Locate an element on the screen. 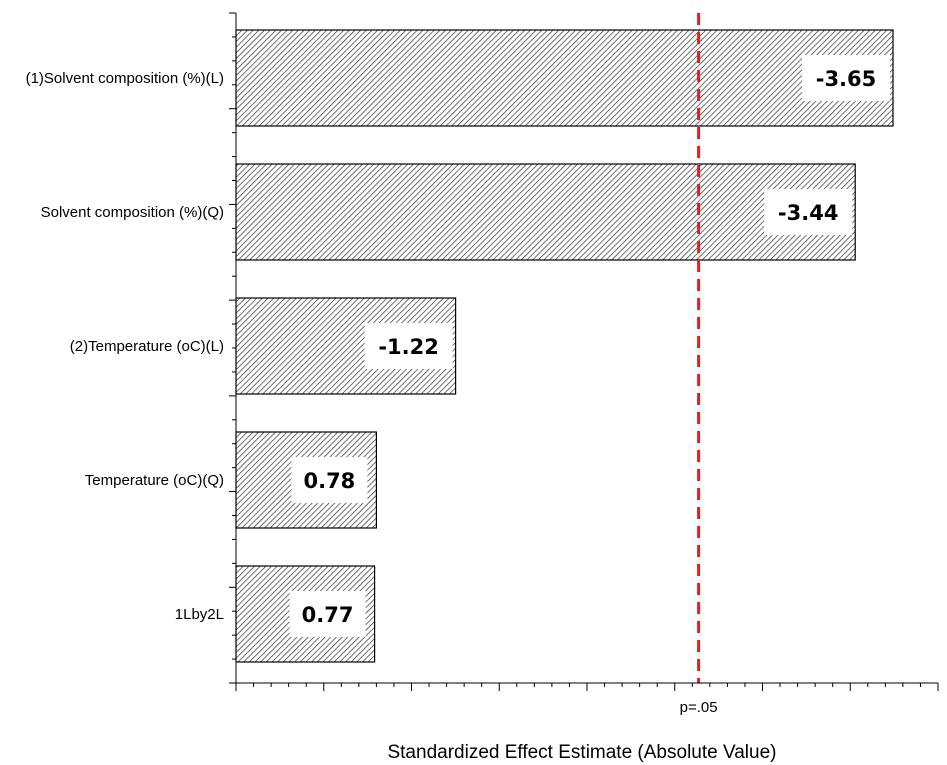 The image size is (947, 765). category-label: (2)Temperature (oC)(L) is located at coordinates (147, 346).